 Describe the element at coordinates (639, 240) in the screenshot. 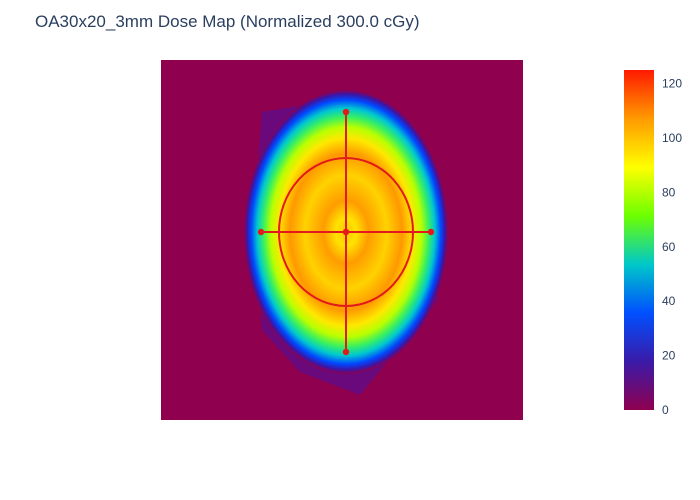

I see `colorbar` at that location.